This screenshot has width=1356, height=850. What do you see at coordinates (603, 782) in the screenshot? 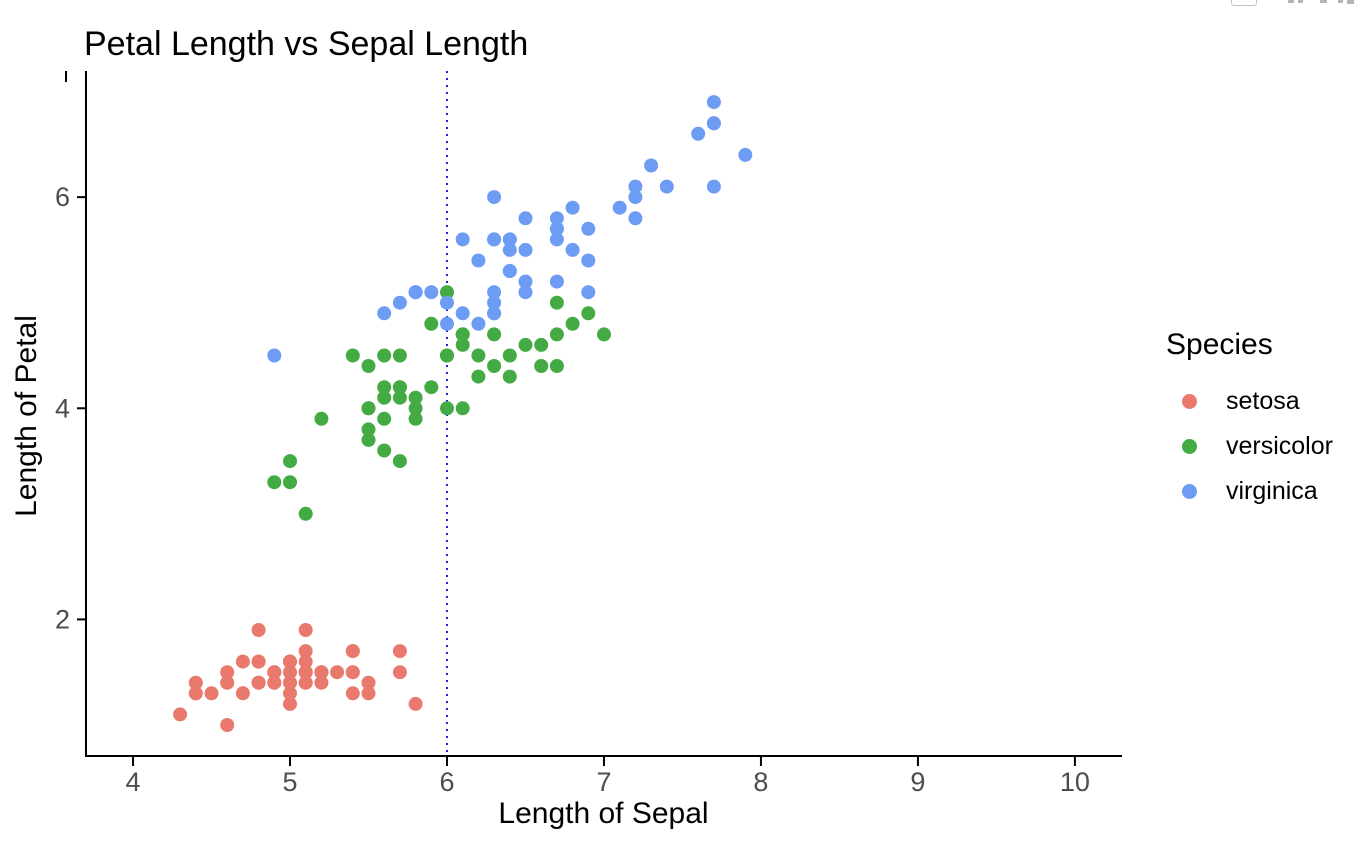
I see `x-tick-label: 7` at bounding box center [603, 782].